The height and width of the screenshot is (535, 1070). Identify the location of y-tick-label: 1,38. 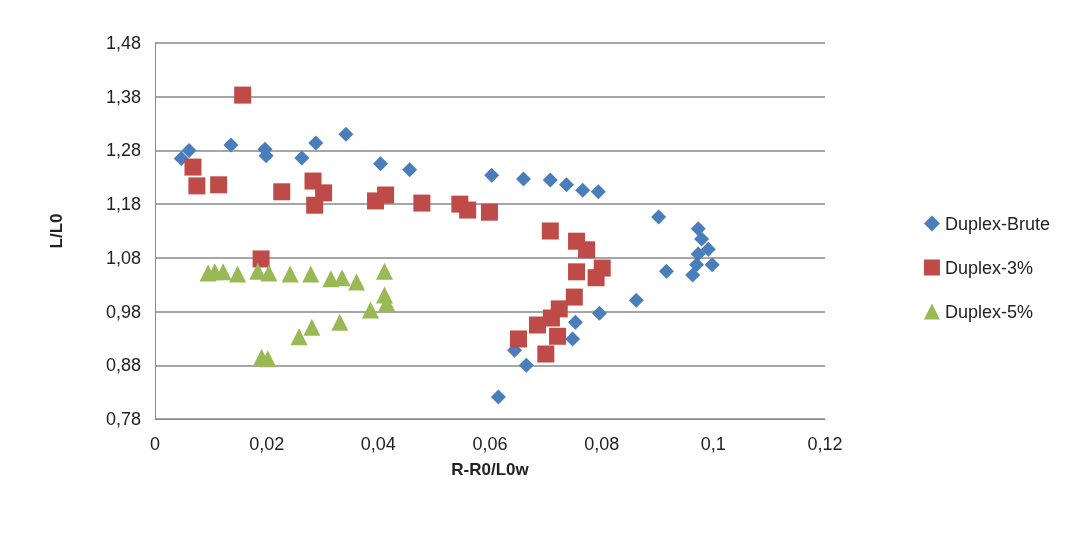
(123, 96).